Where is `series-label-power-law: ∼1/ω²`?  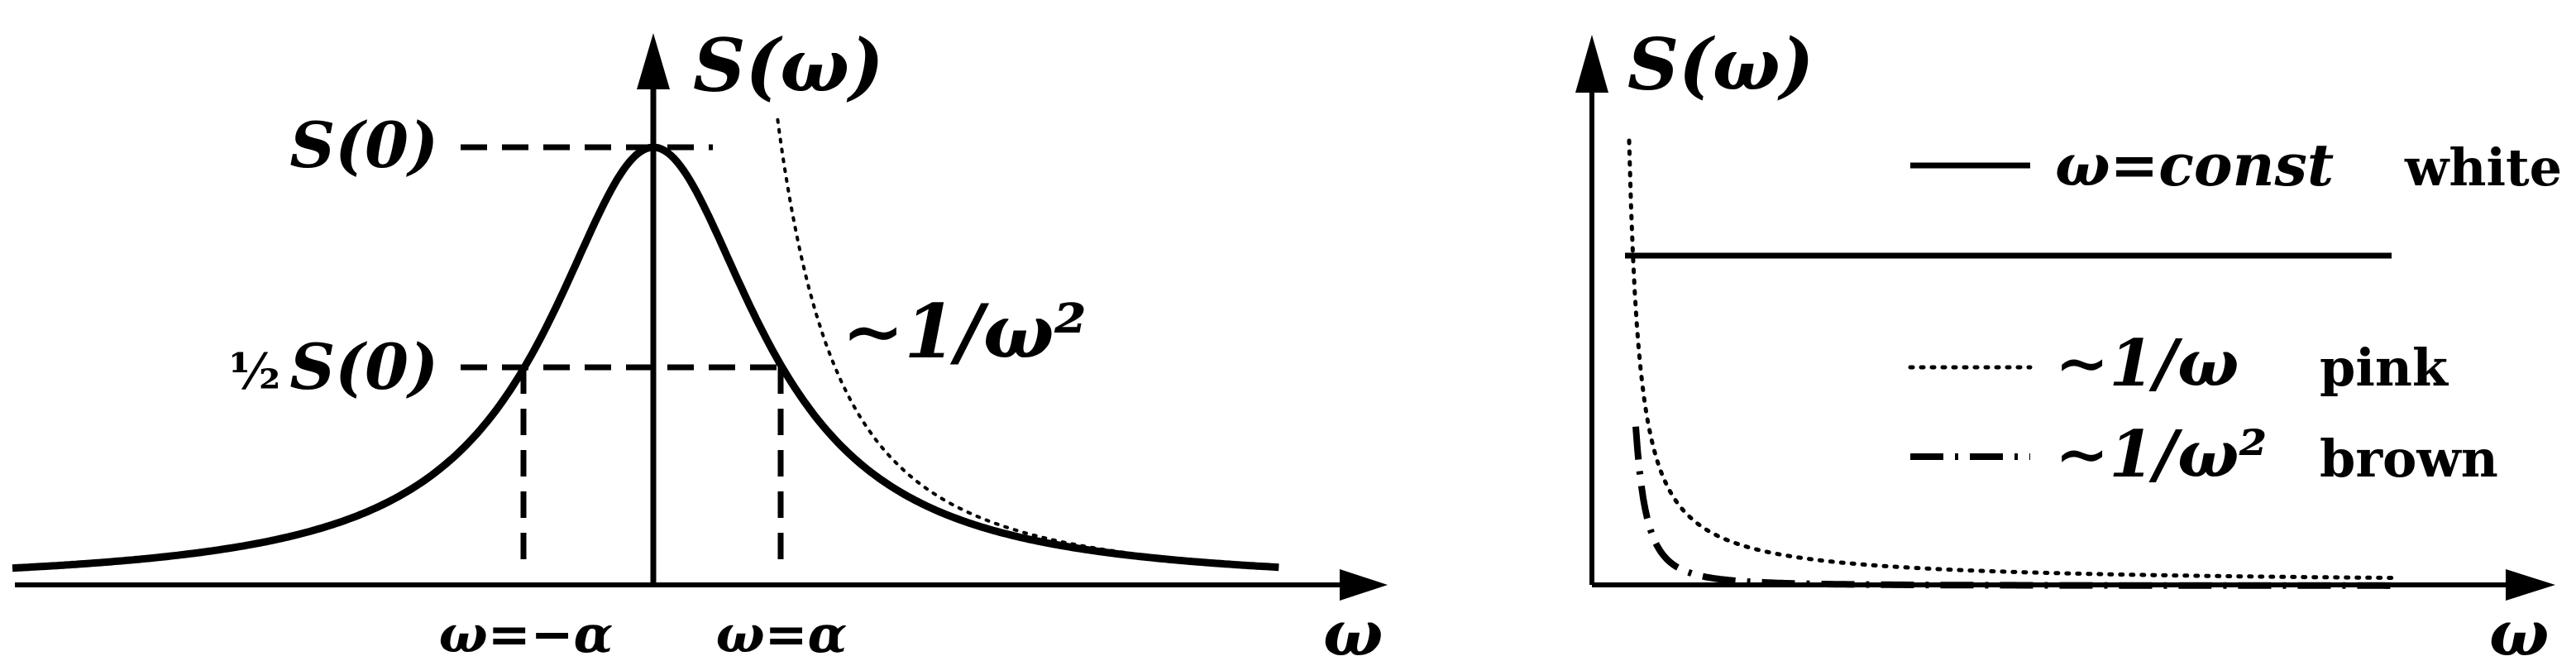 series-label-power-law: ∼1/ω² is located at coordinates (965, 332).